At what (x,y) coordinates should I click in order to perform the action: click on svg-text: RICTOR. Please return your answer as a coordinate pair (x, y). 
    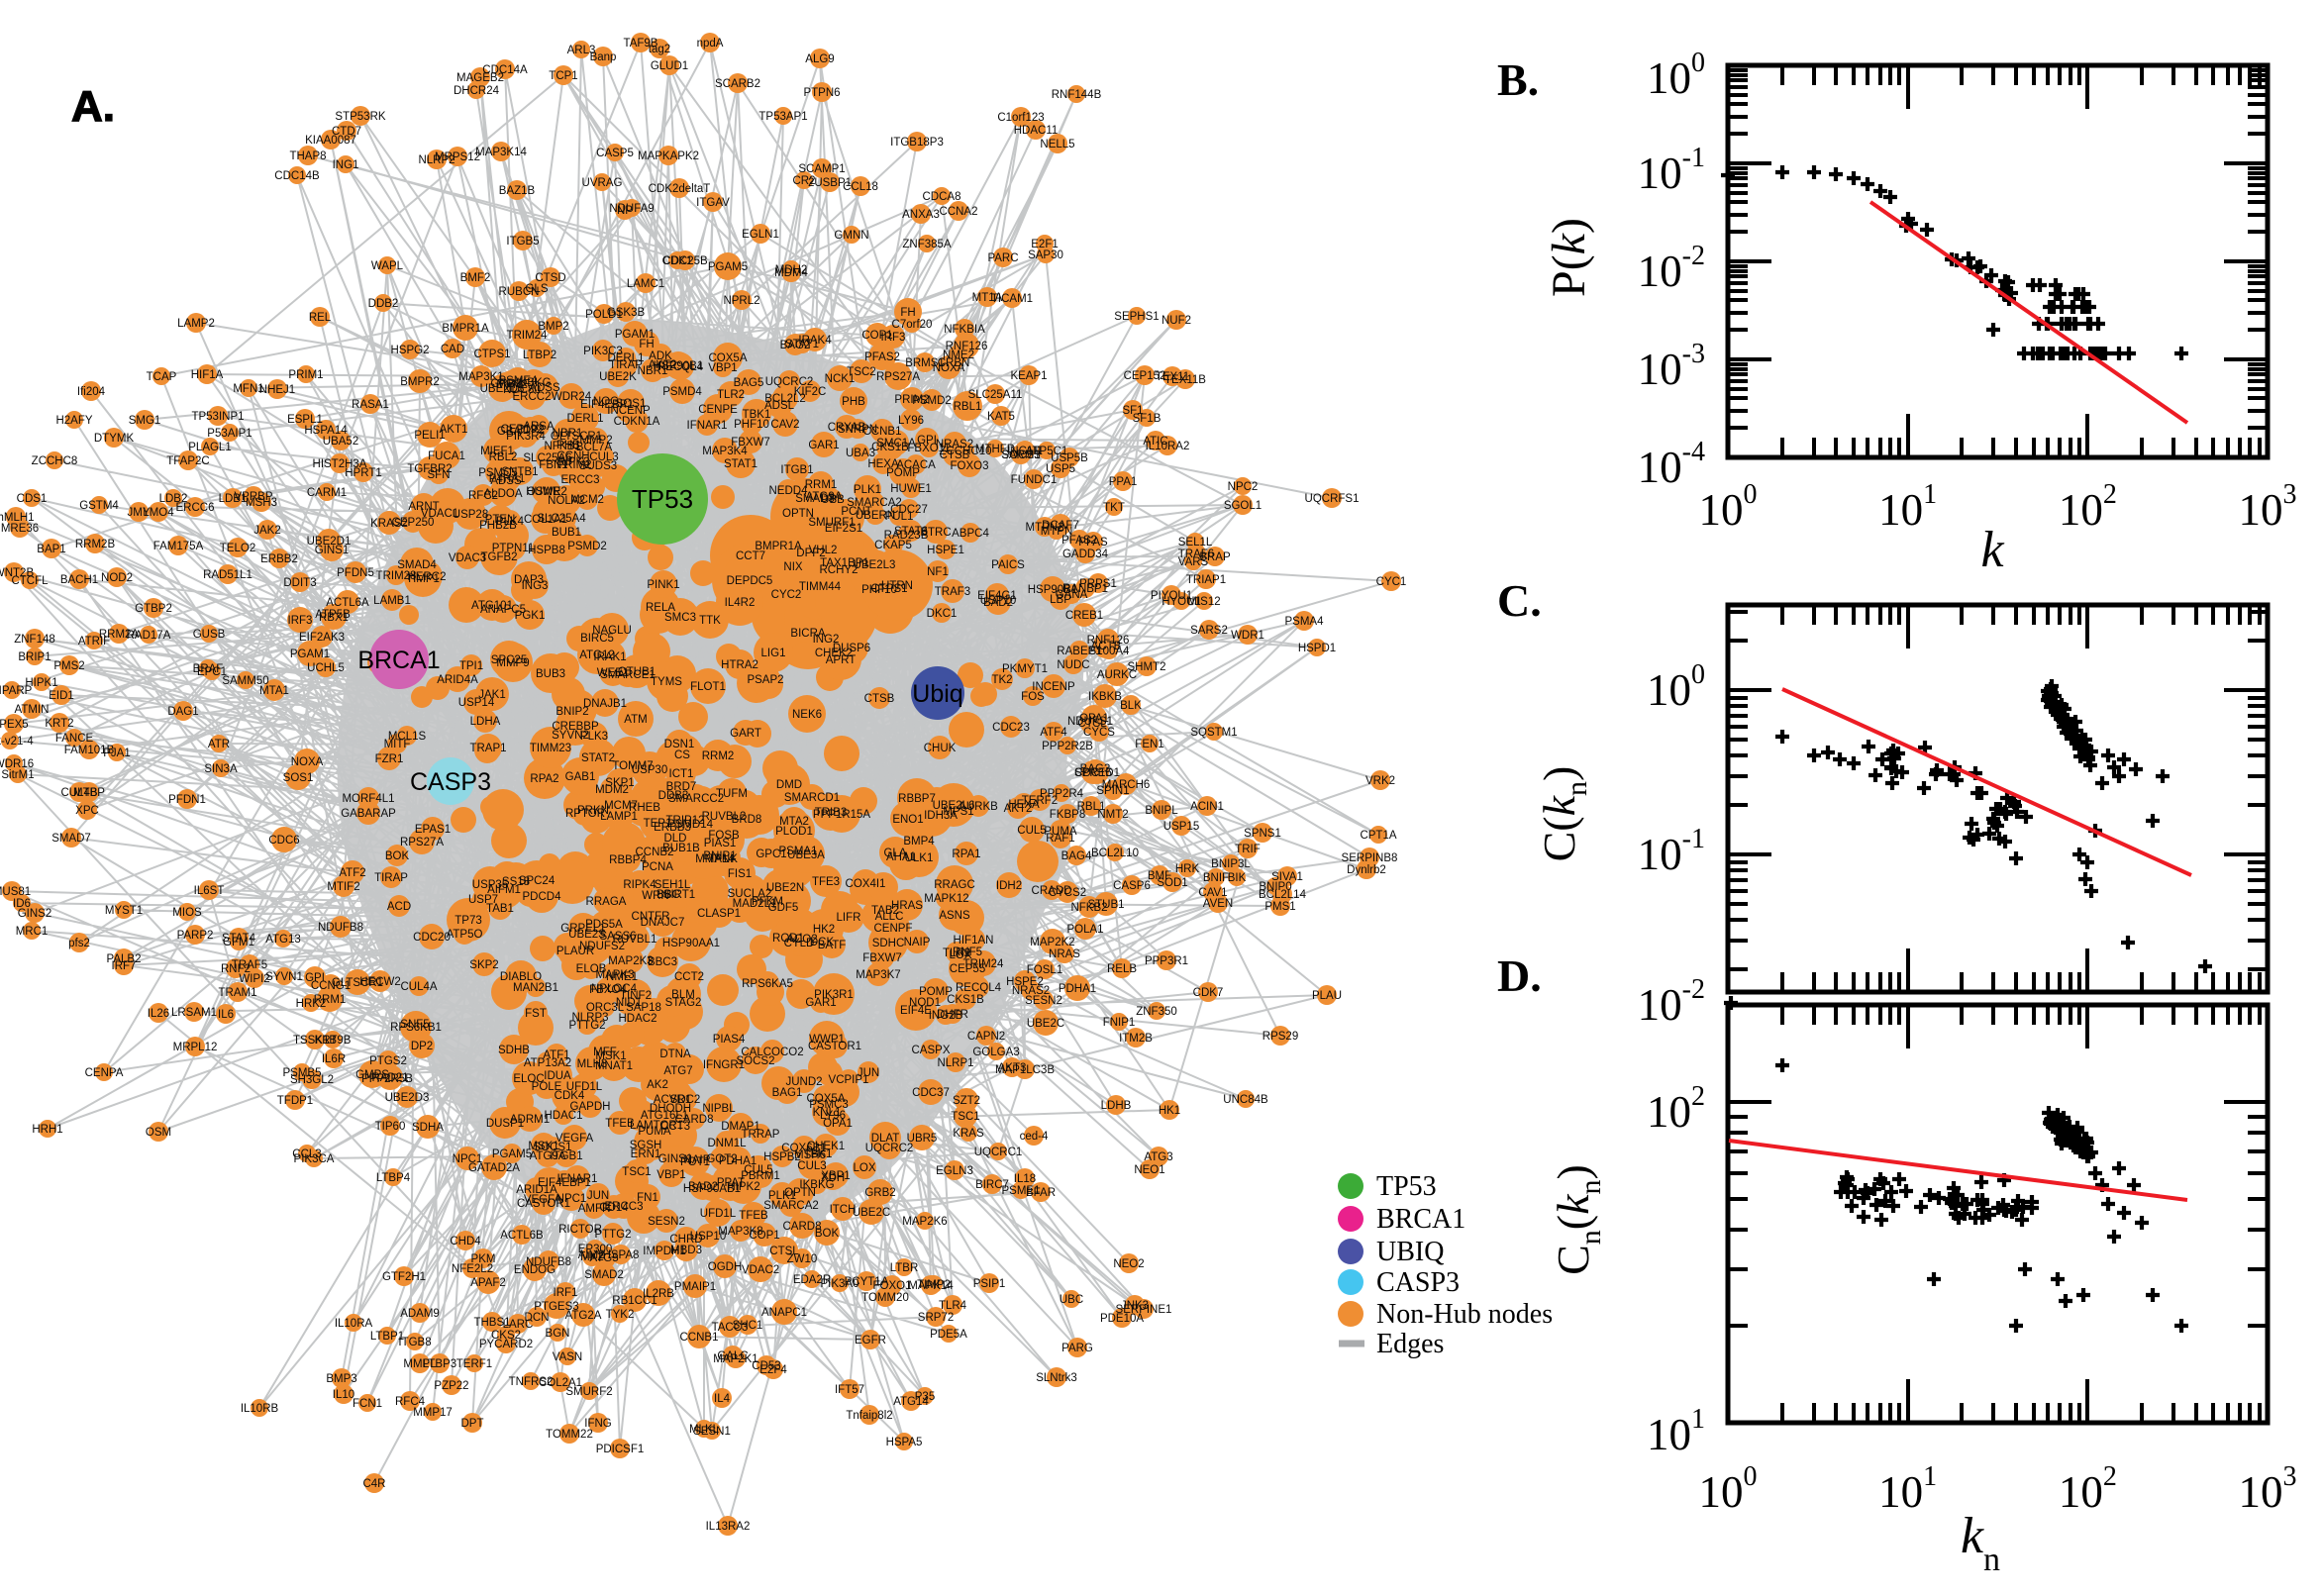
    Looking at the image, I should click on (580, 1230).